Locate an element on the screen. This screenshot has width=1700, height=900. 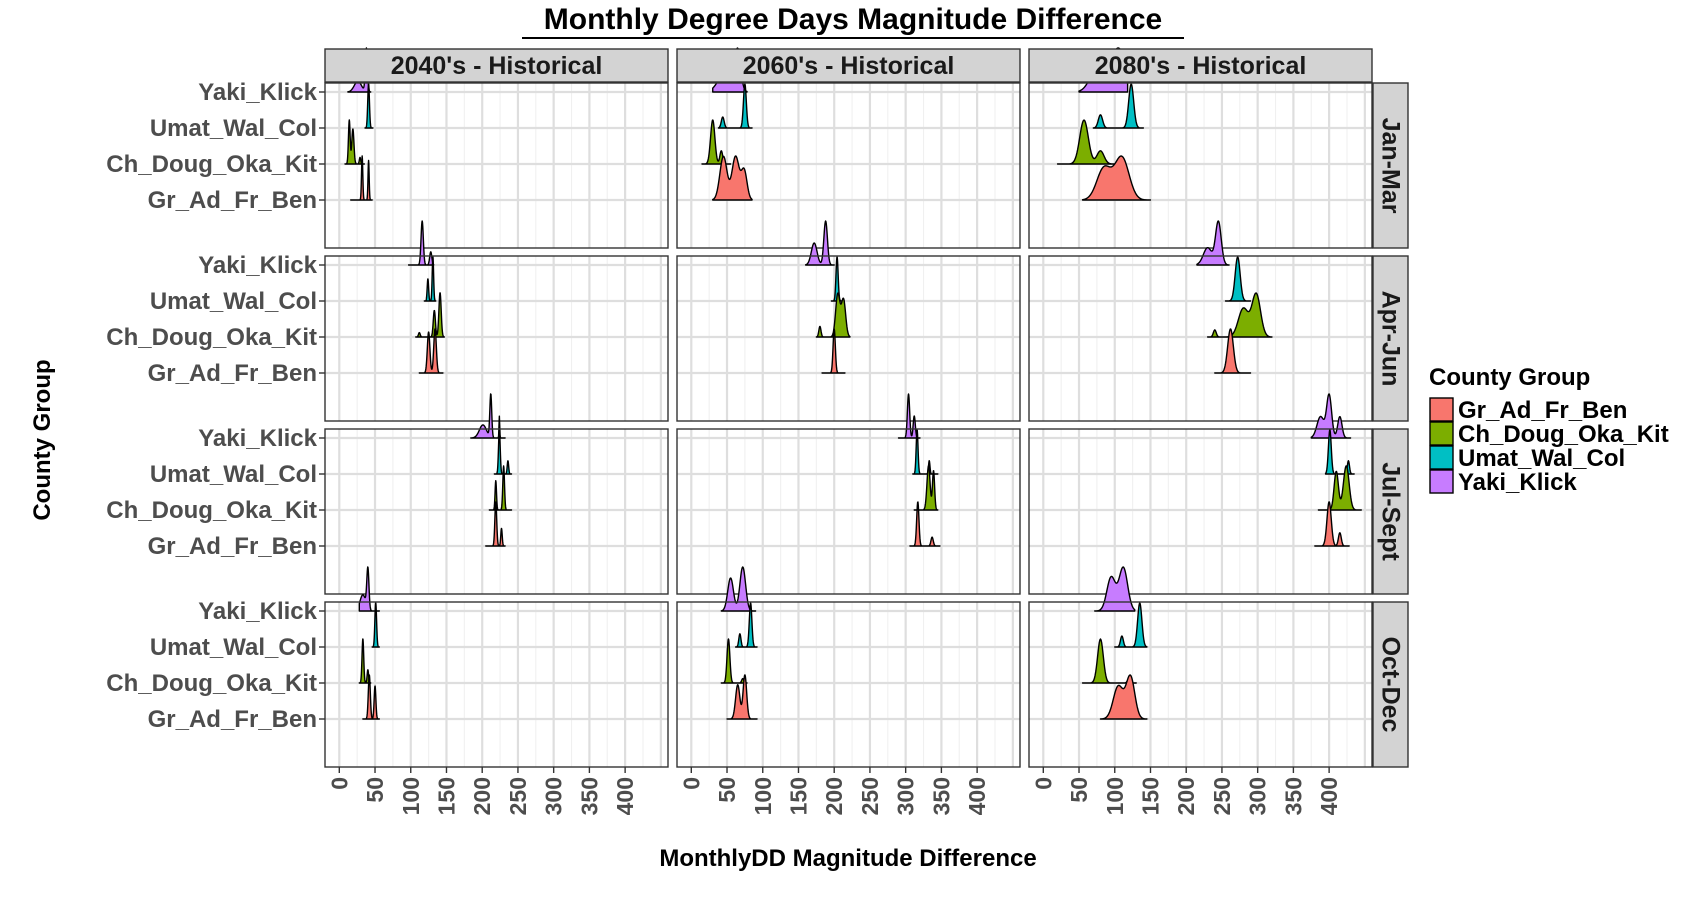
x-axis-title: MonthlyDD Magnitude Difference is located at coordinates (847, 858).